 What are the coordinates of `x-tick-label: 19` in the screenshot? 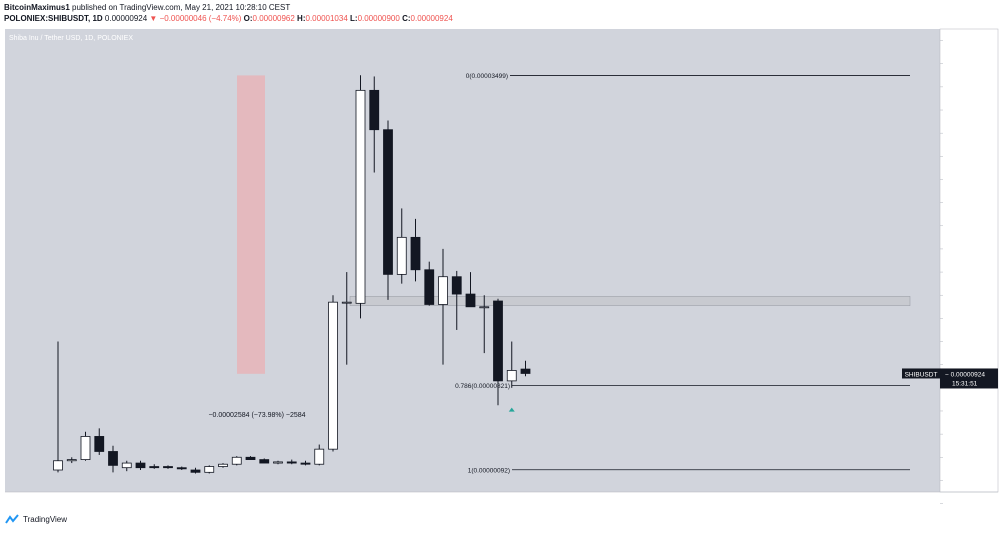 It's located at (86, 501).